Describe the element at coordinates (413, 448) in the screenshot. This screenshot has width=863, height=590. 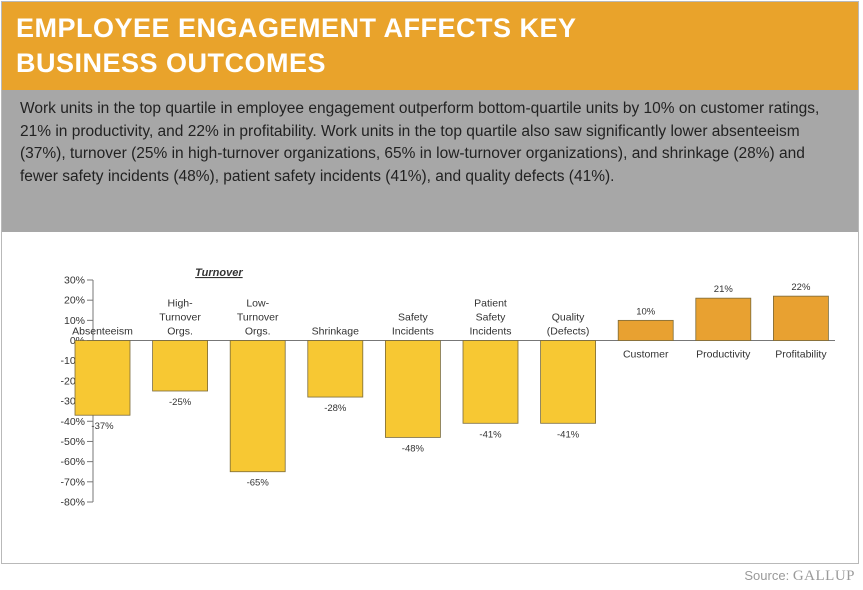
I see `data-label: -48%` at that location.